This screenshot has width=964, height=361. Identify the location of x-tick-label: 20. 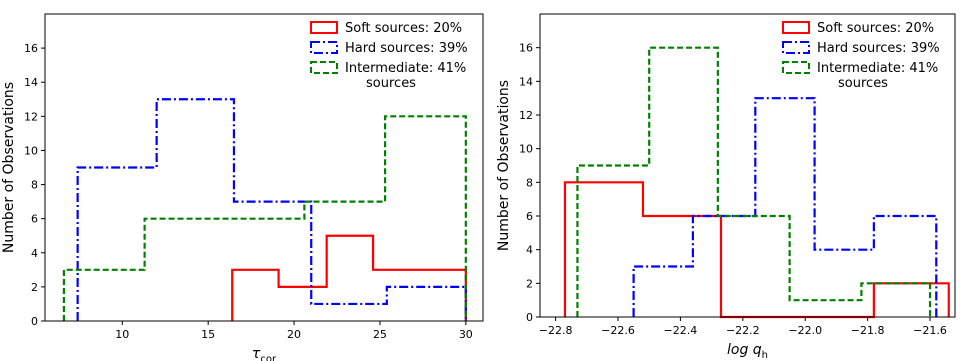
(294, 334).